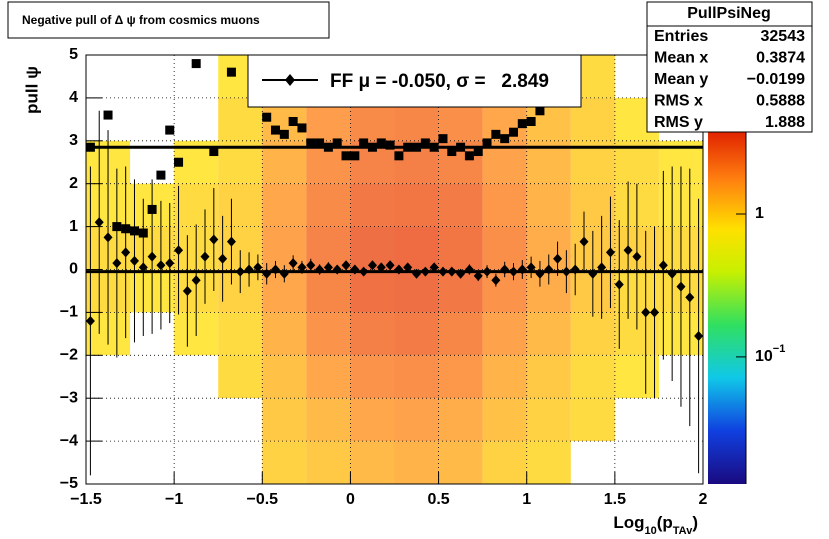  Describe the element at coordinates (665, 522) in the screenshot. I see `x-label-part: (p` at that location.